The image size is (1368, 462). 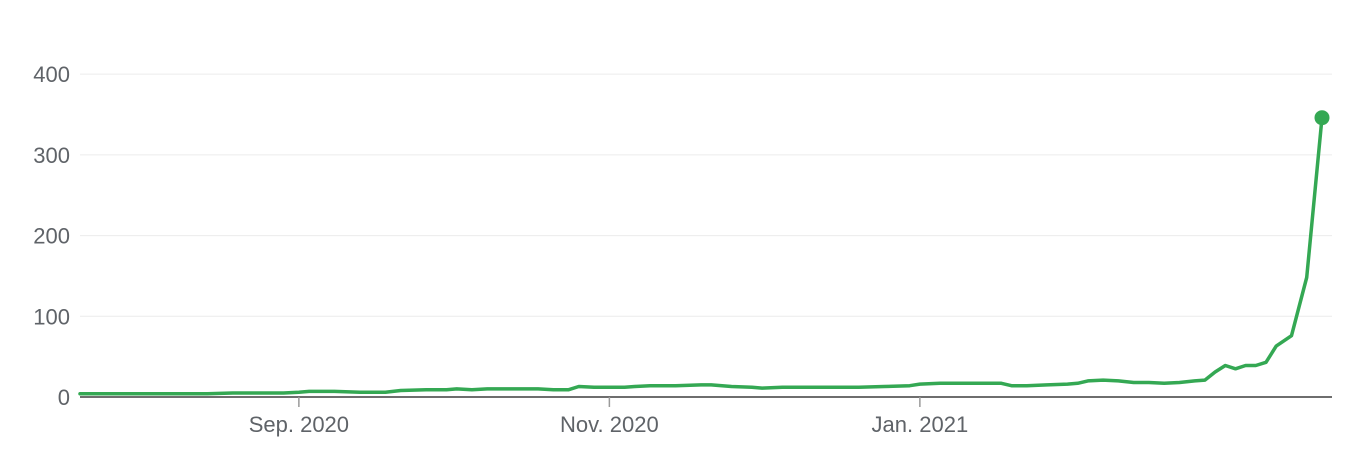 I want to click on y-axis: 0 100 200 300 400, so click(x=51, y=236).